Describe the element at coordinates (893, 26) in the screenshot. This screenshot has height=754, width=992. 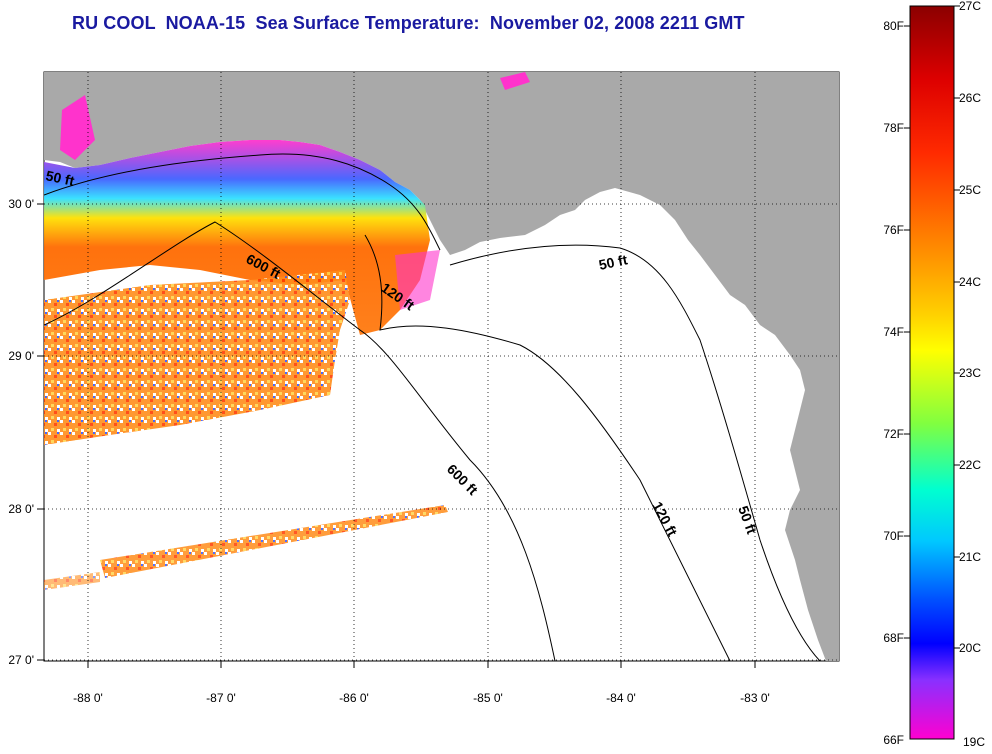
I see `colorbar-f-label: 80F` at that location.